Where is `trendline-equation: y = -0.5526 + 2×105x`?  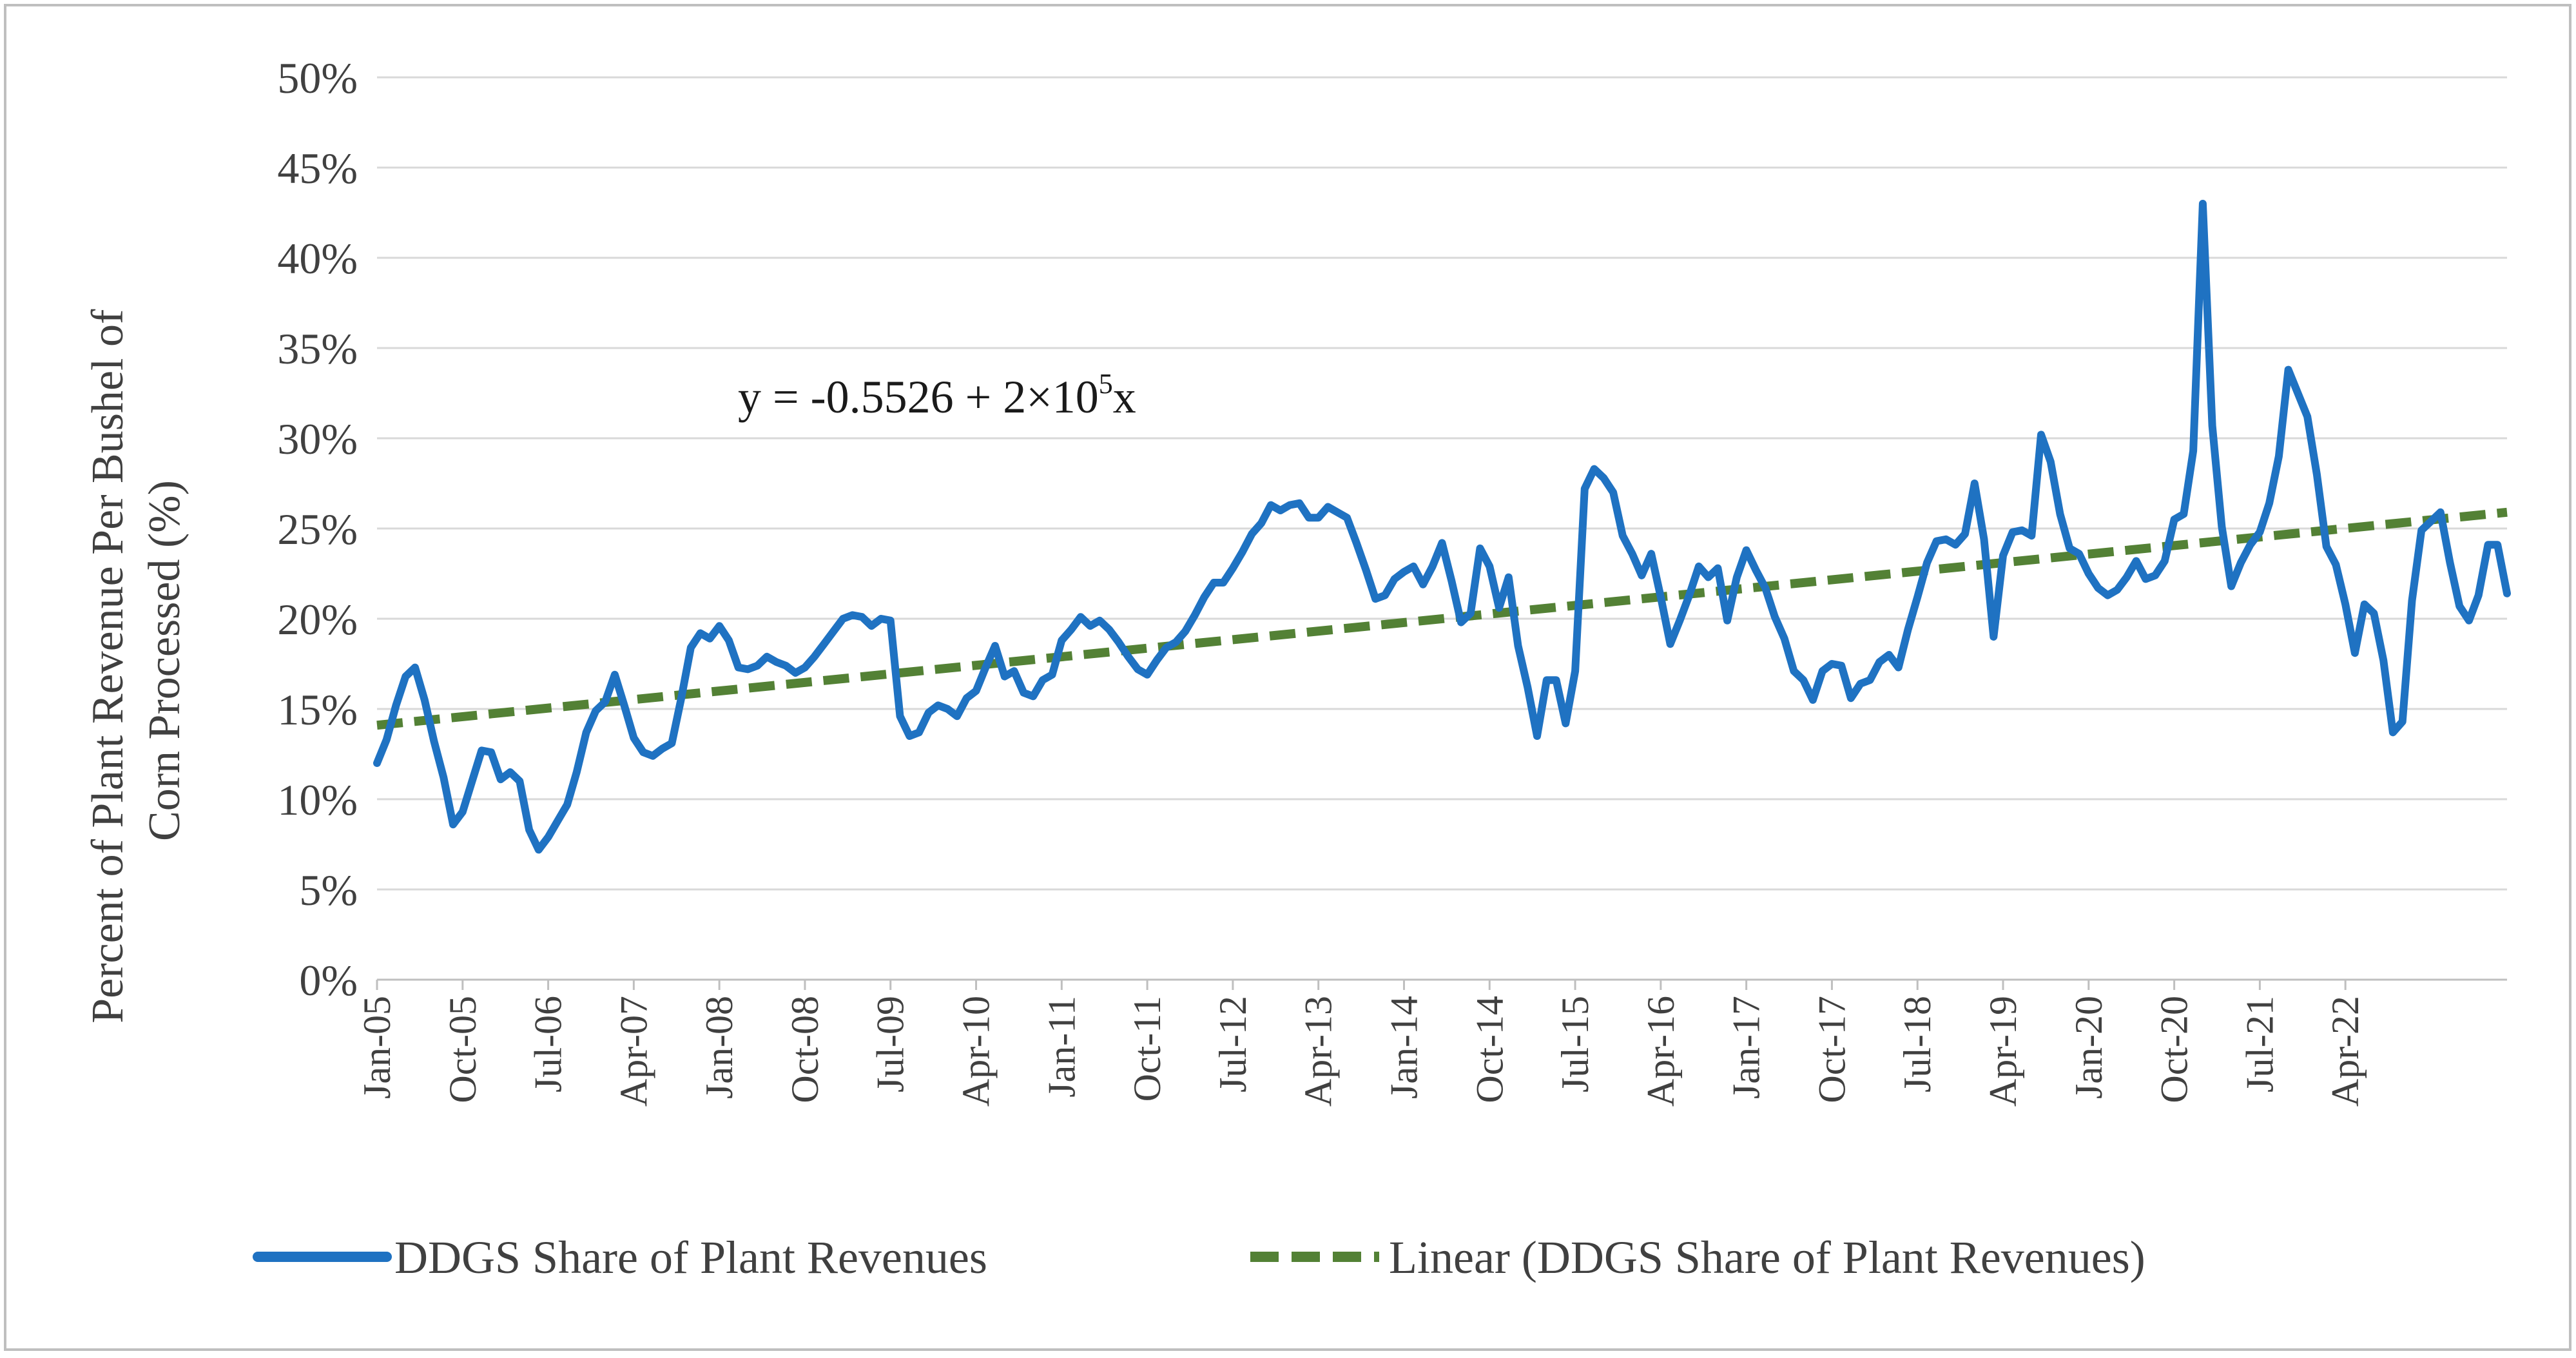 trendline-equation: y = -0.5526 + 2×105x is located at coordinates (937, 395).